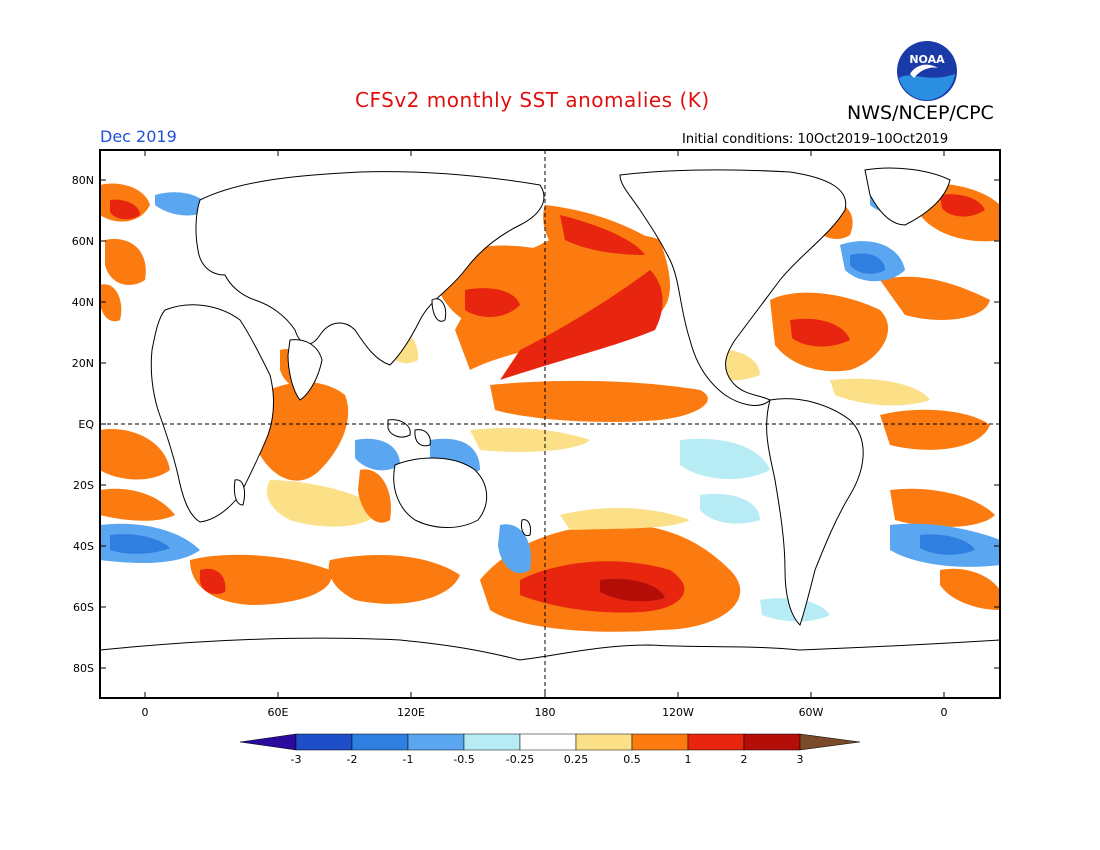 The width and height of the screenshot is (1100, 850). What do you see at coordinates (815, 139) in the screenshot?
I see `initial-conditions: Initial conditions: 10Oct2019–10Oct2019` at bounding box center [815, 139].